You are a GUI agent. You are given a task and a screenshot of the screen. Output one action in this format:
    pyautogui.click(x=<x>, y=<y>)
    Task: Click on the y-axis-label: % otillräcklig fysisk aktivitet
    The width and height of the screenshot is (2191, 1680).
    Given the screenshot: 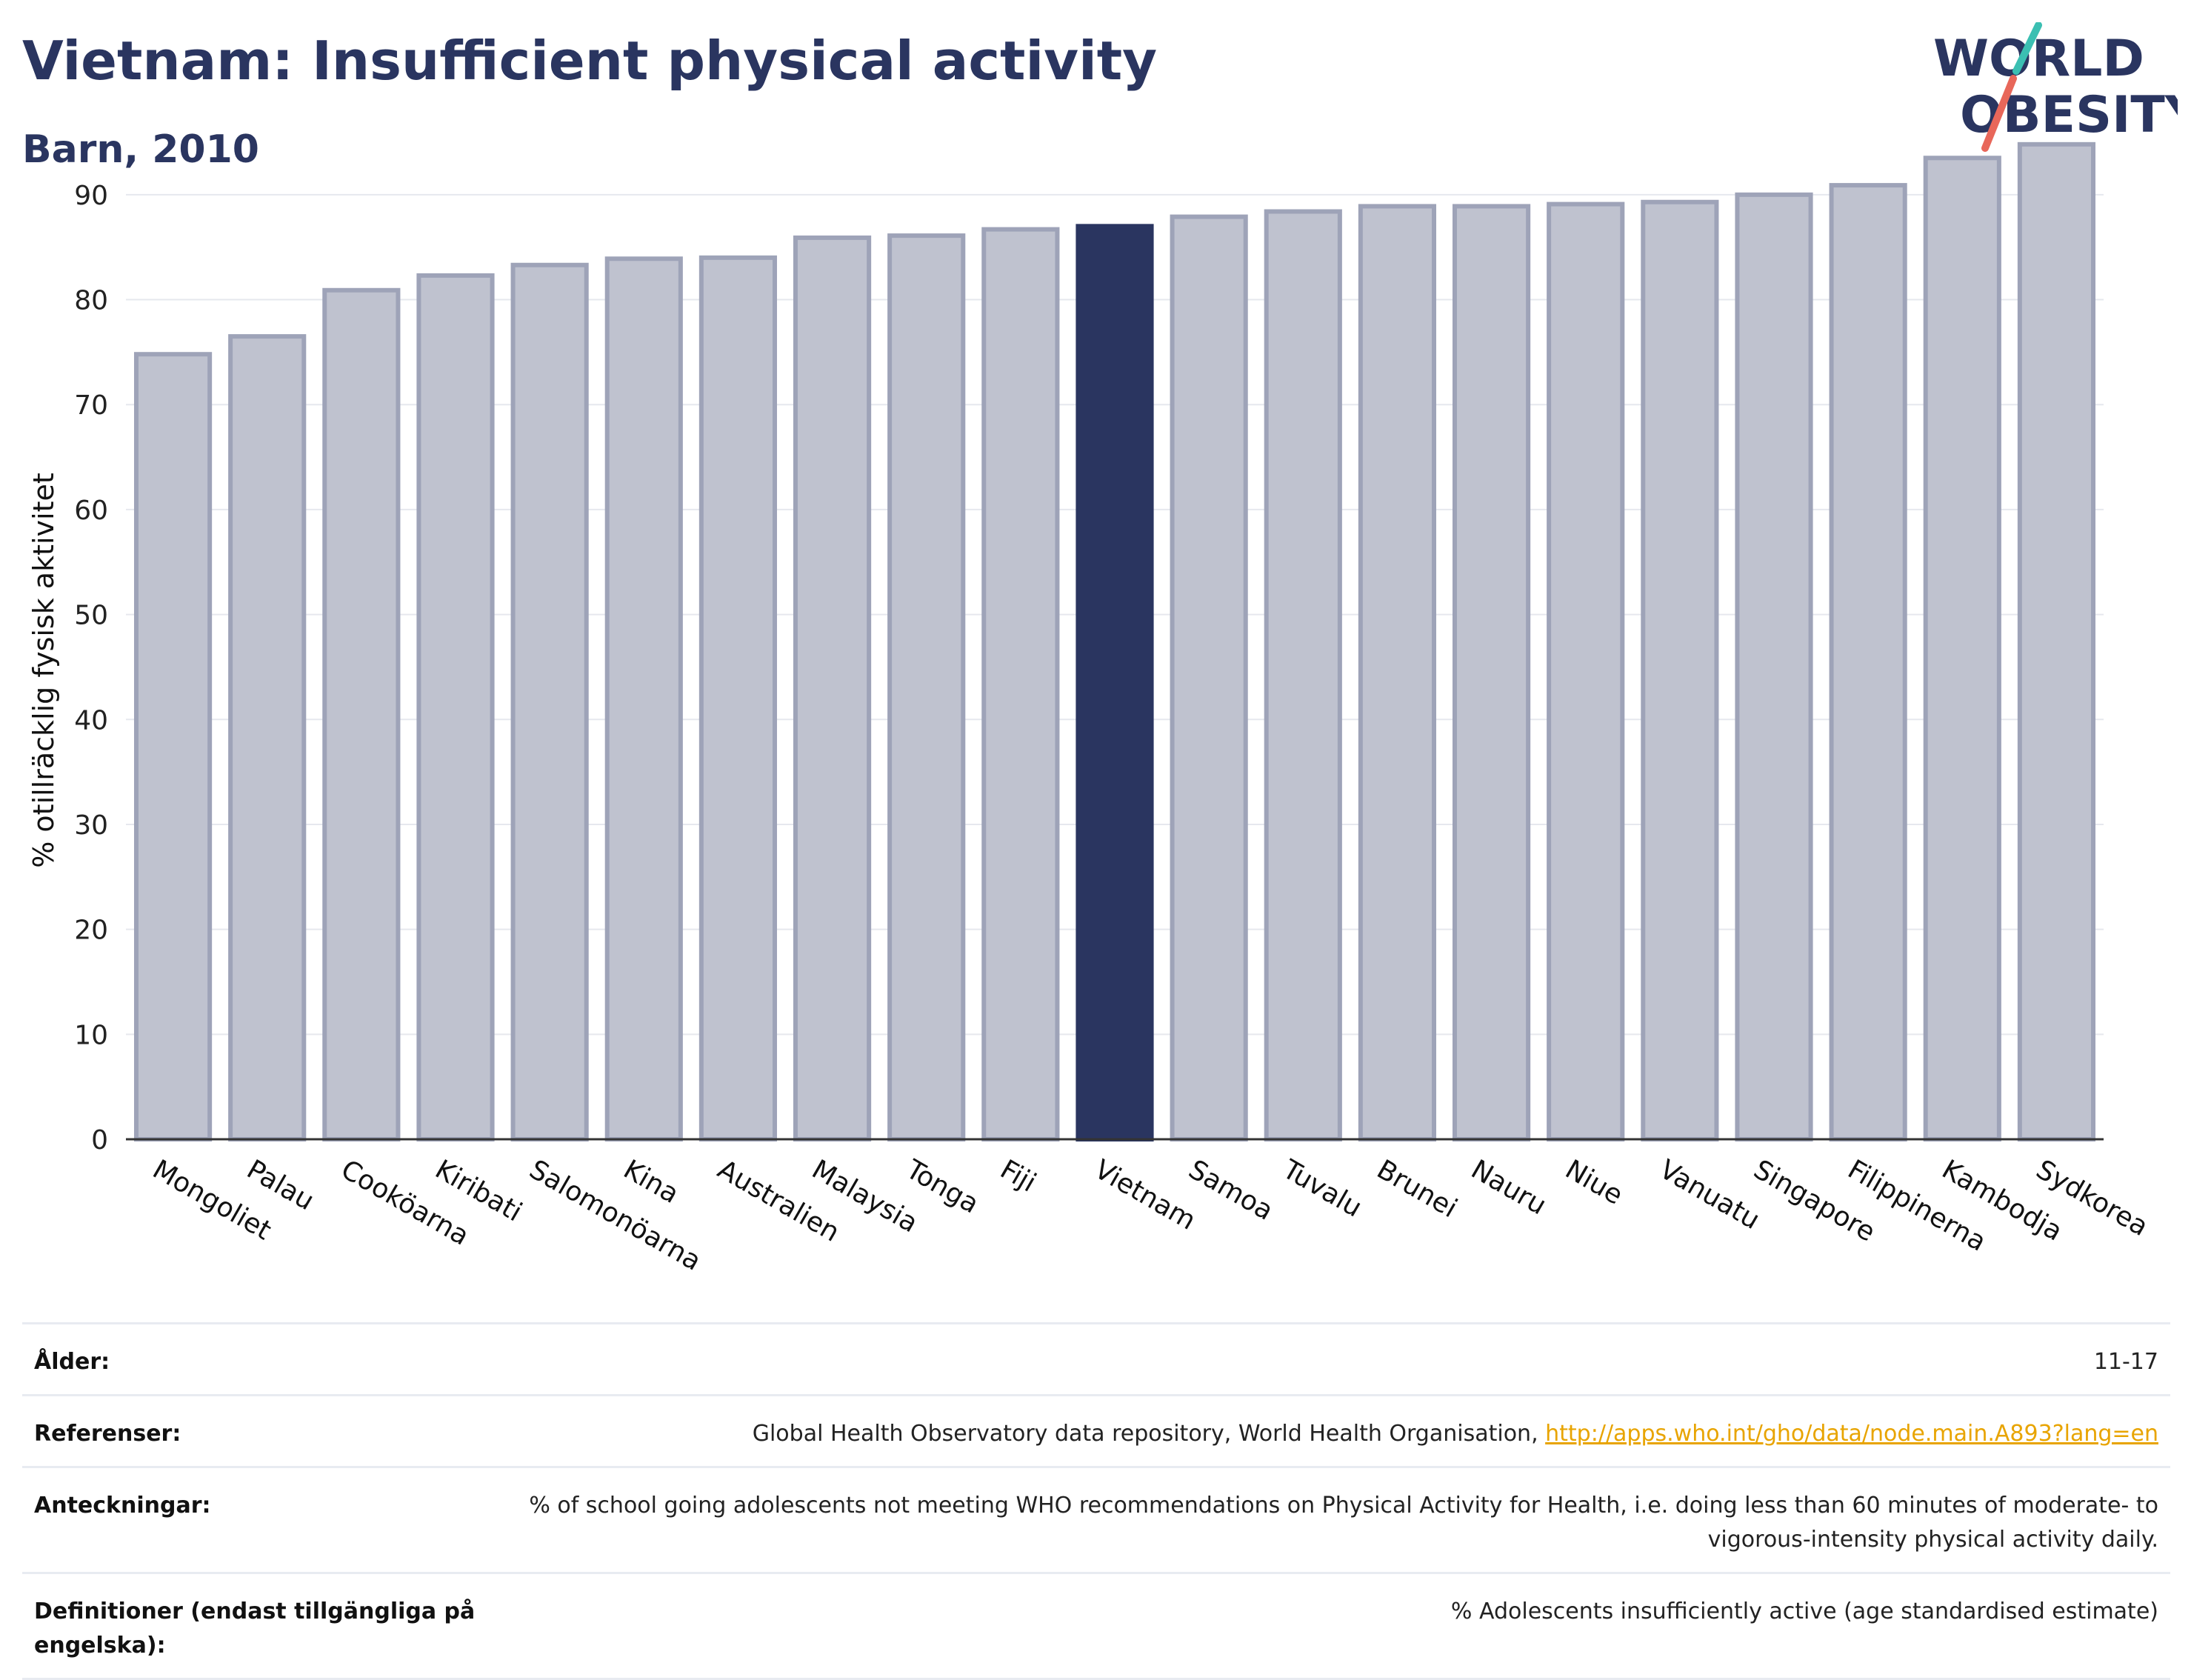 What is the action you would take?
    pyautogui.click(x=44, y=670)
    